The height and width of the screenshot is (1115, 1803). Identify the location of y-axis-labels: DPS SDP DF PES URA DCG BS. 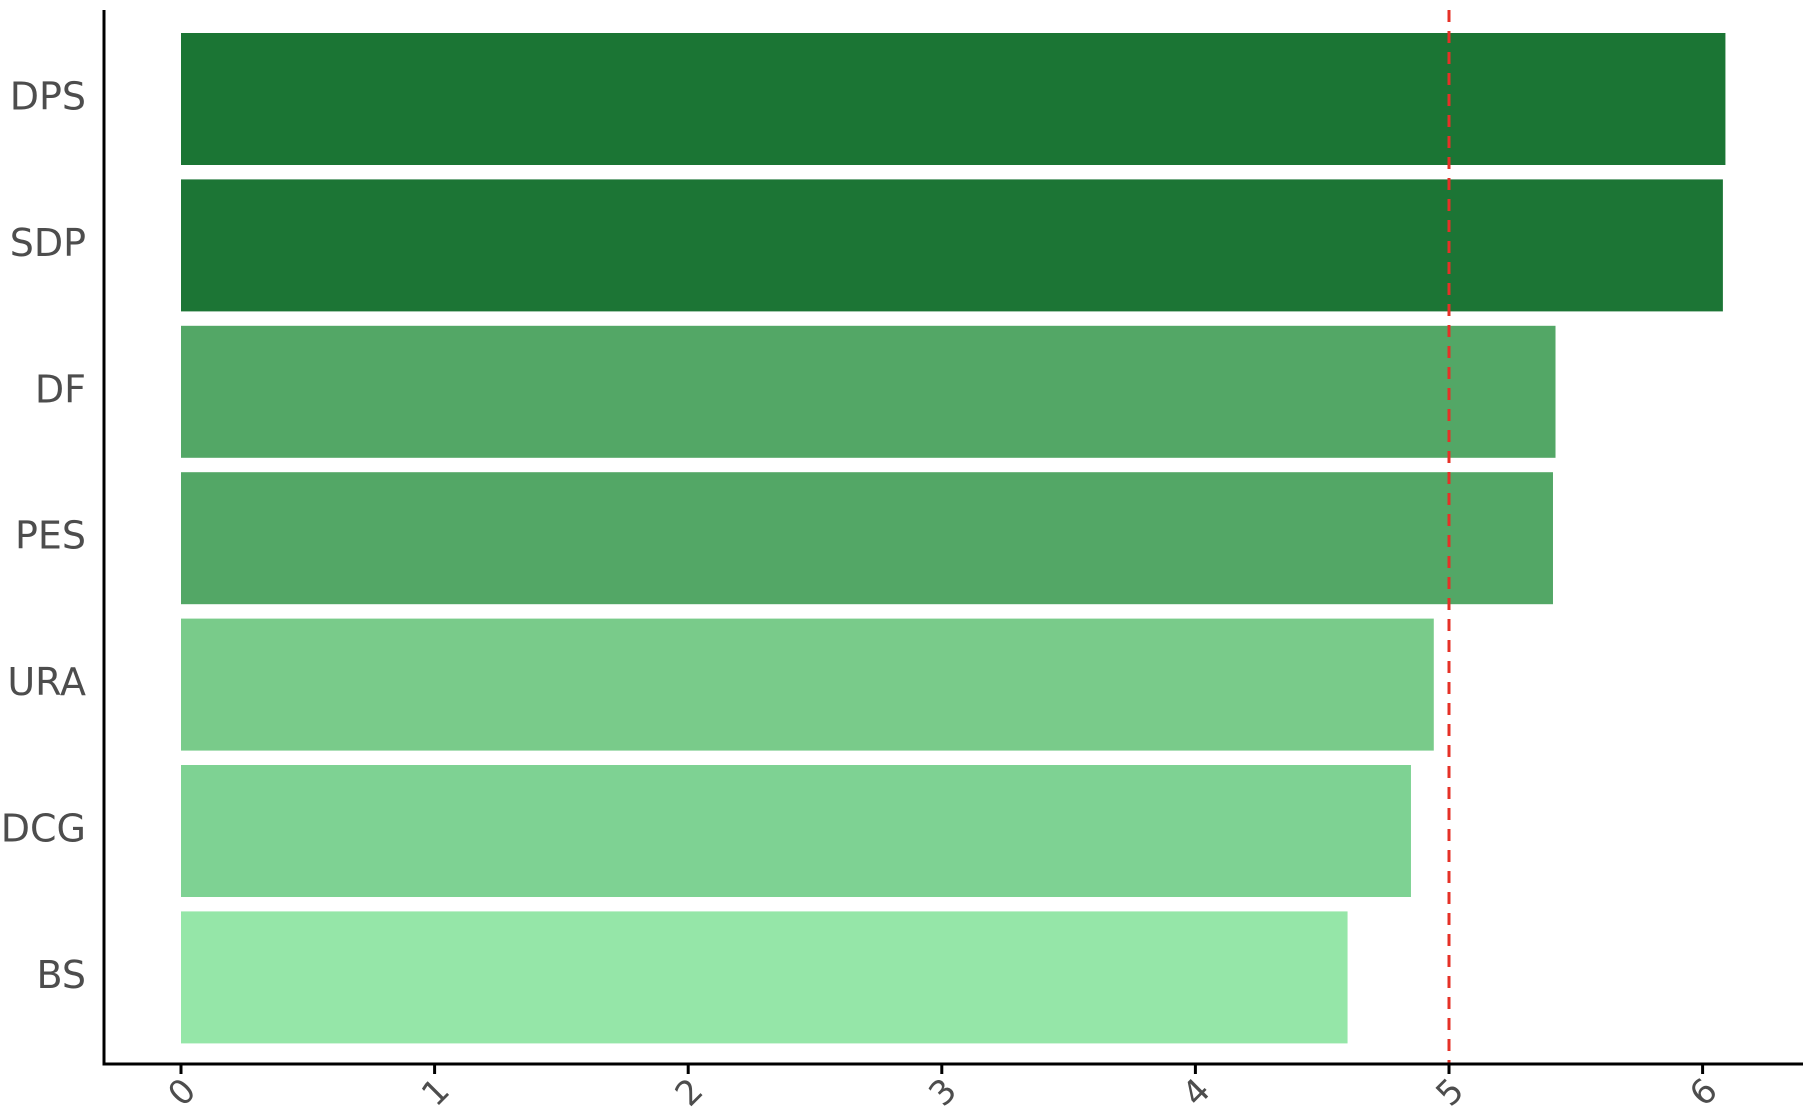
(43, 536).